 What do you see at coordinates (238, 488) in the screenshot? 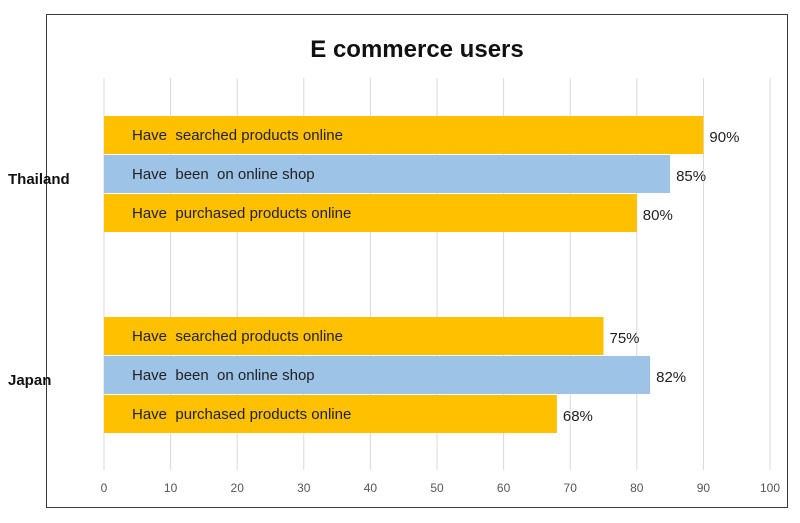
I see `x-tick-label: 20` at bounding box center [238, 488].